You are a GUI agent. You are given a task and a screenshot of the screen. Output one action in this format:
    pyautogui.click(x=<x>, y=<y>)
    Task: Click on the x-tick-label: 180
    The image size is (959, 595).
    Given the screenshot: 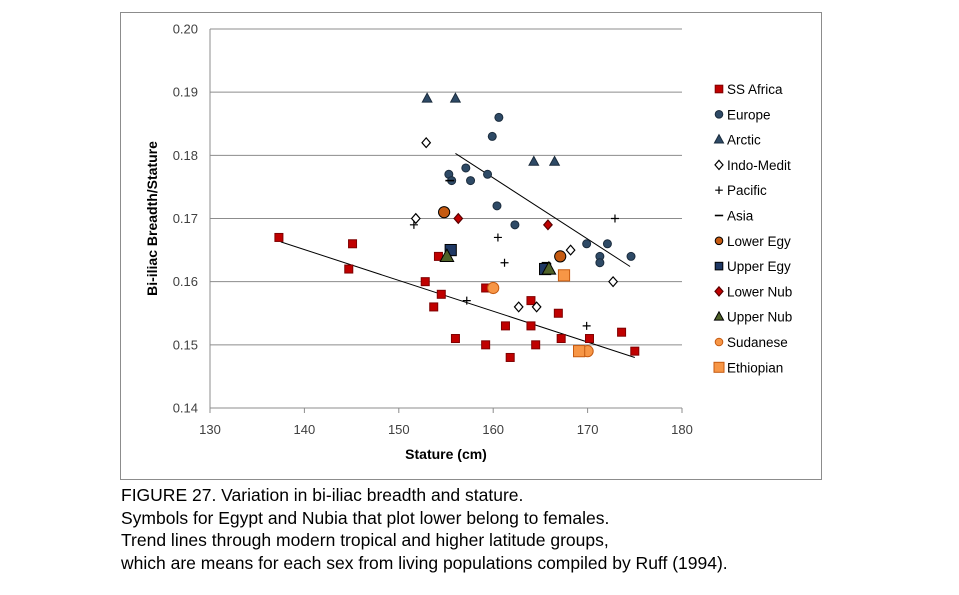 What is the action you would take?
    pyautogui.click(x=682, y=429)
    